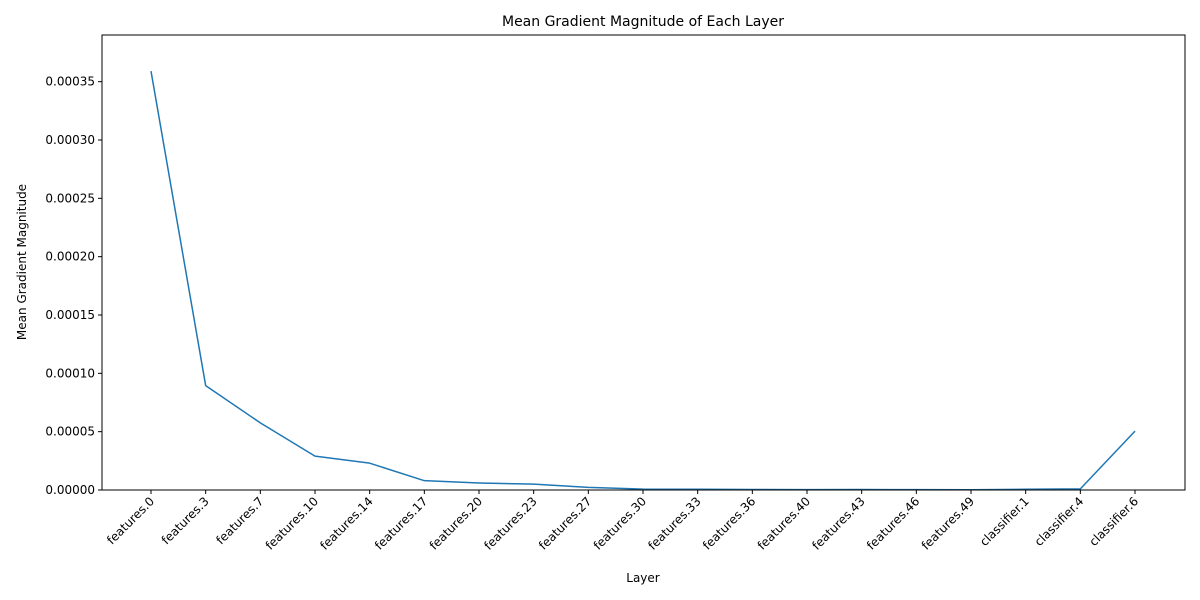  I want to click on x-tick-label: features.17, so click(401, 523).